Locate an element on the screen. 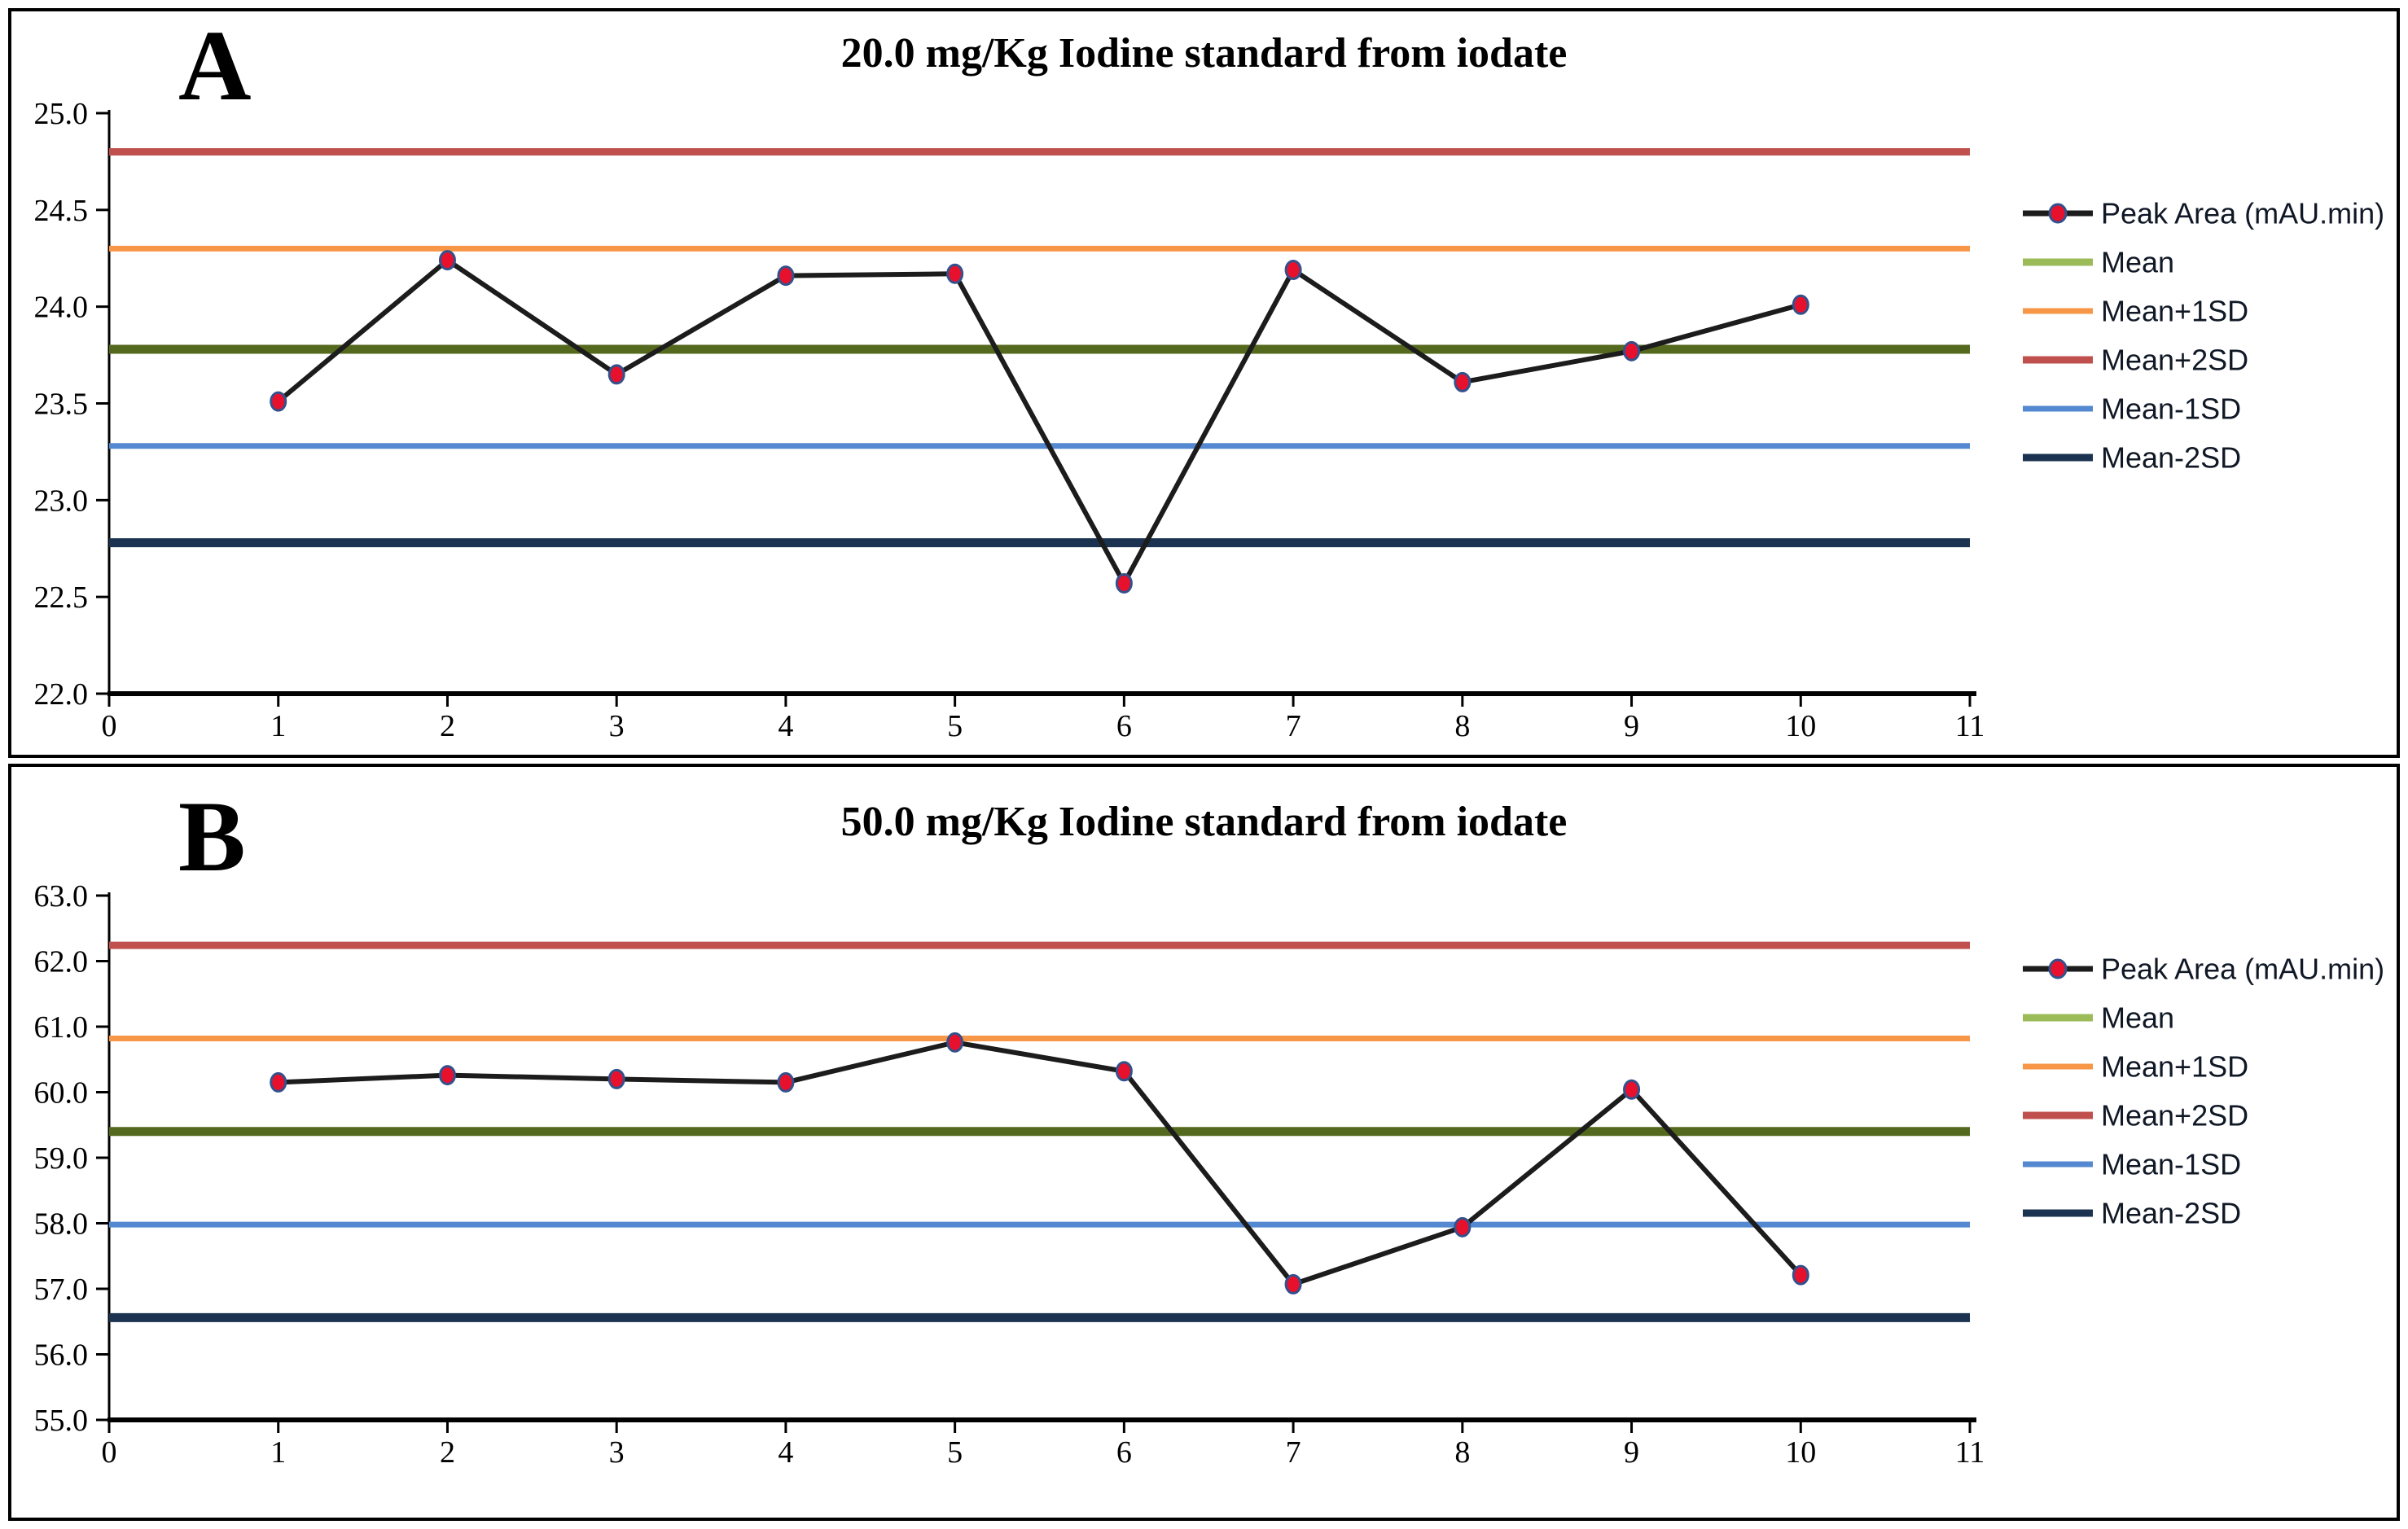 The width and height of the screenshot is (2408, 1529). y-tick-label: 22.5 is located at coordinates (61, 597).